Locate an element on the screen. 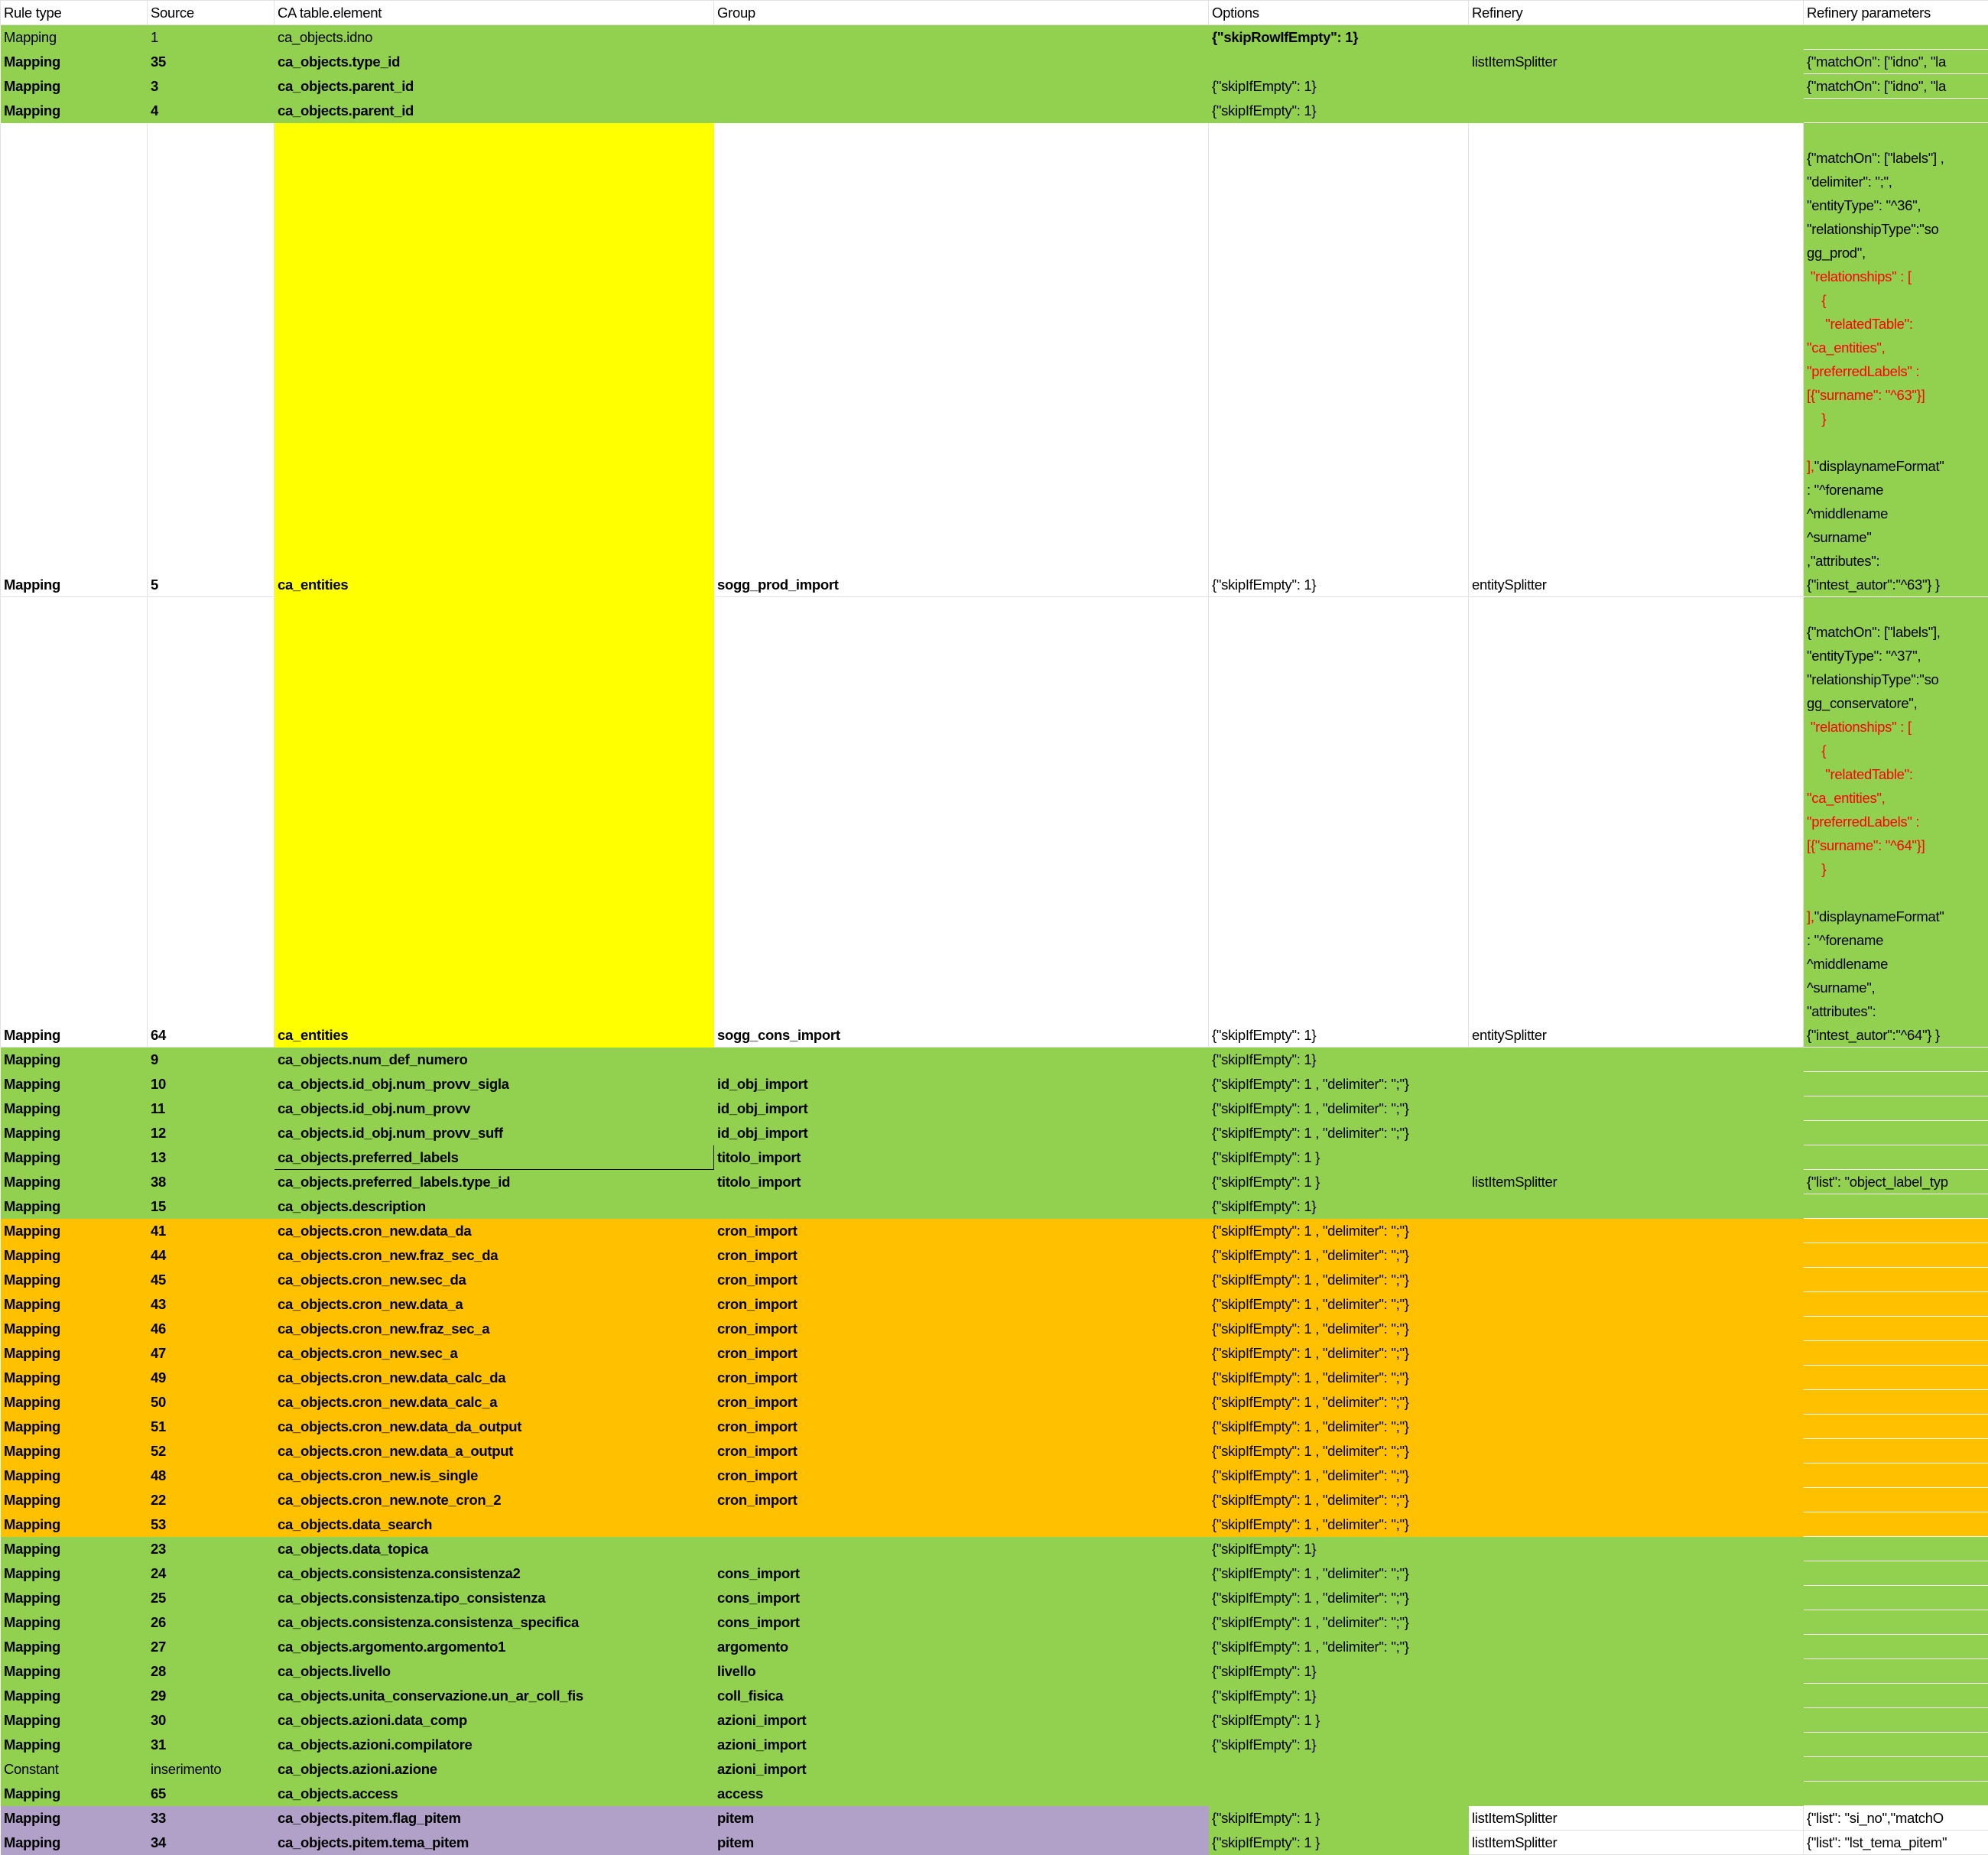 Image resolution: width=1988 pixels, height=1855 pixels. cell-group: pitem is located at coordinates (961, 1819).